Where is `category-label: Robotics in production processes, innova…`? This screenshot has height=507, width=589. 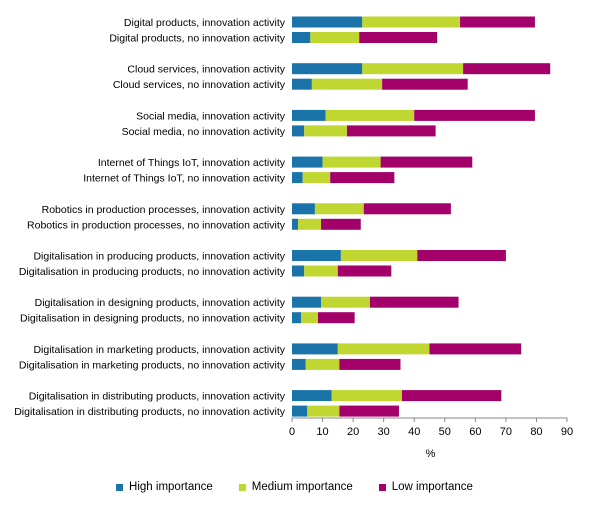
category-label: Robotics in production processes, innova… is located at coordinates (164, 210).